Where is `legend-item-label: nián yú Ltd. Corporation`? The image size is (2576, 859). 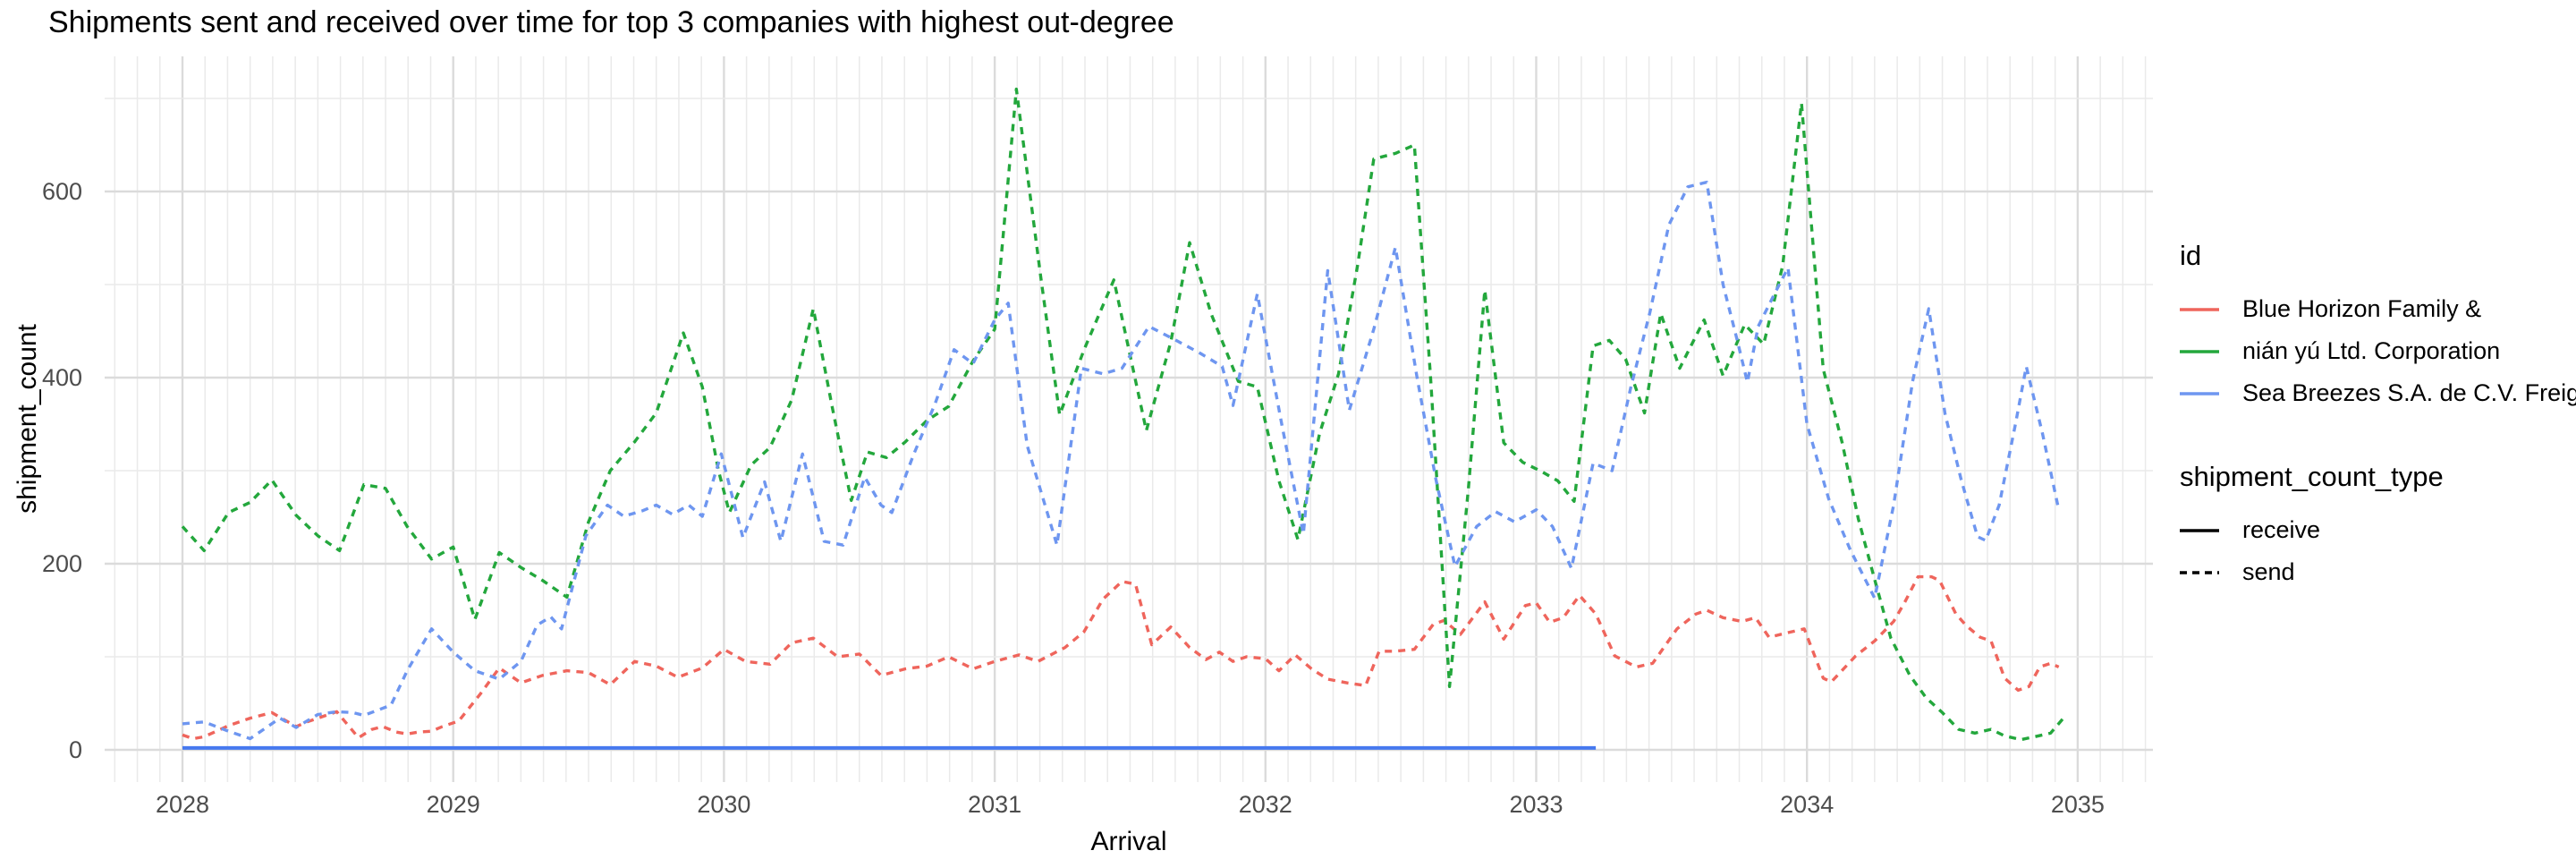 legend-item-label: nián yú Ltd. Corporation is located at coordinates (2371, 350).